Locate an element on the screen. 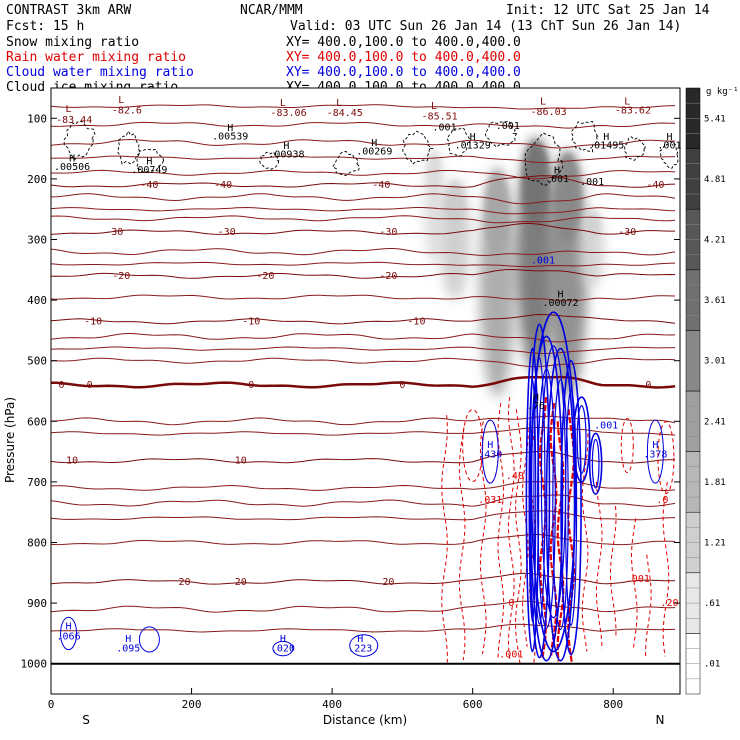  water-max-value: .001 is located at coordinates (606, 426).